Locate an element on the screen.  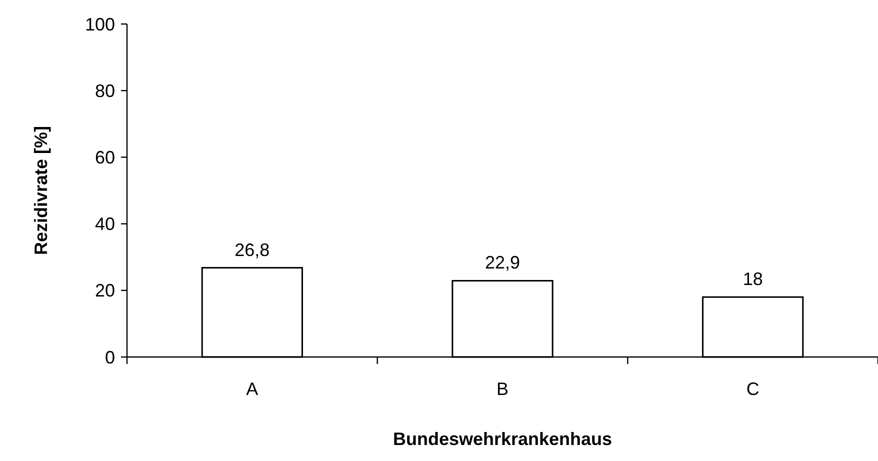
y-tick-label: 80 is located at coordinates (104, 90).